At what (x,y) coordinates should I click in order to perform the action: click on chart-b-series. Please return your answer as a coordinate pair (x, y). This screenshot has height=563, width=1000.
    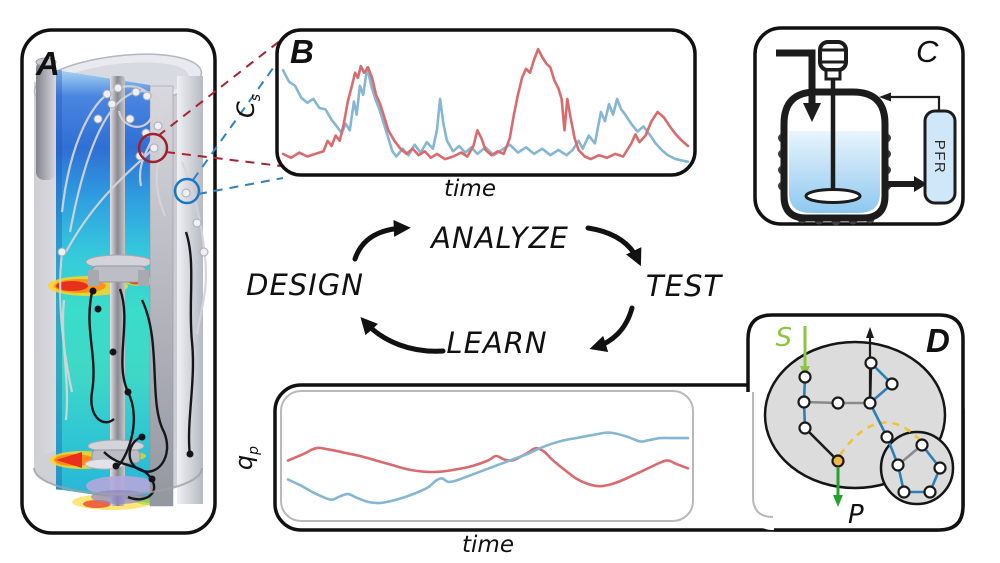
    Looking at the image, I should click on (485, 105).